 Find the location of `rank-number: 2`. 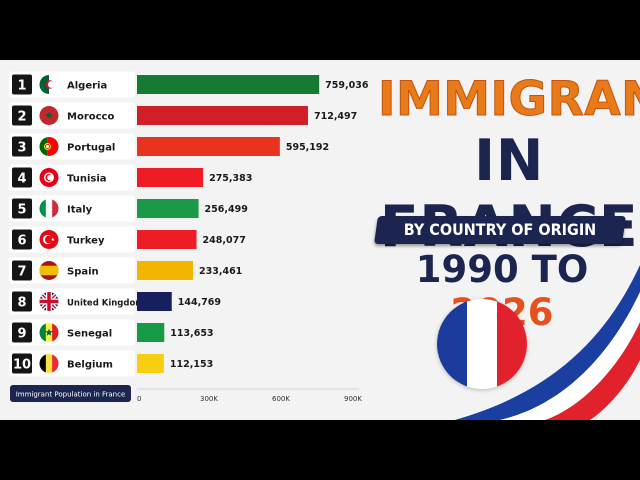

rank-number: 2 is located at coordinates (21, 117).